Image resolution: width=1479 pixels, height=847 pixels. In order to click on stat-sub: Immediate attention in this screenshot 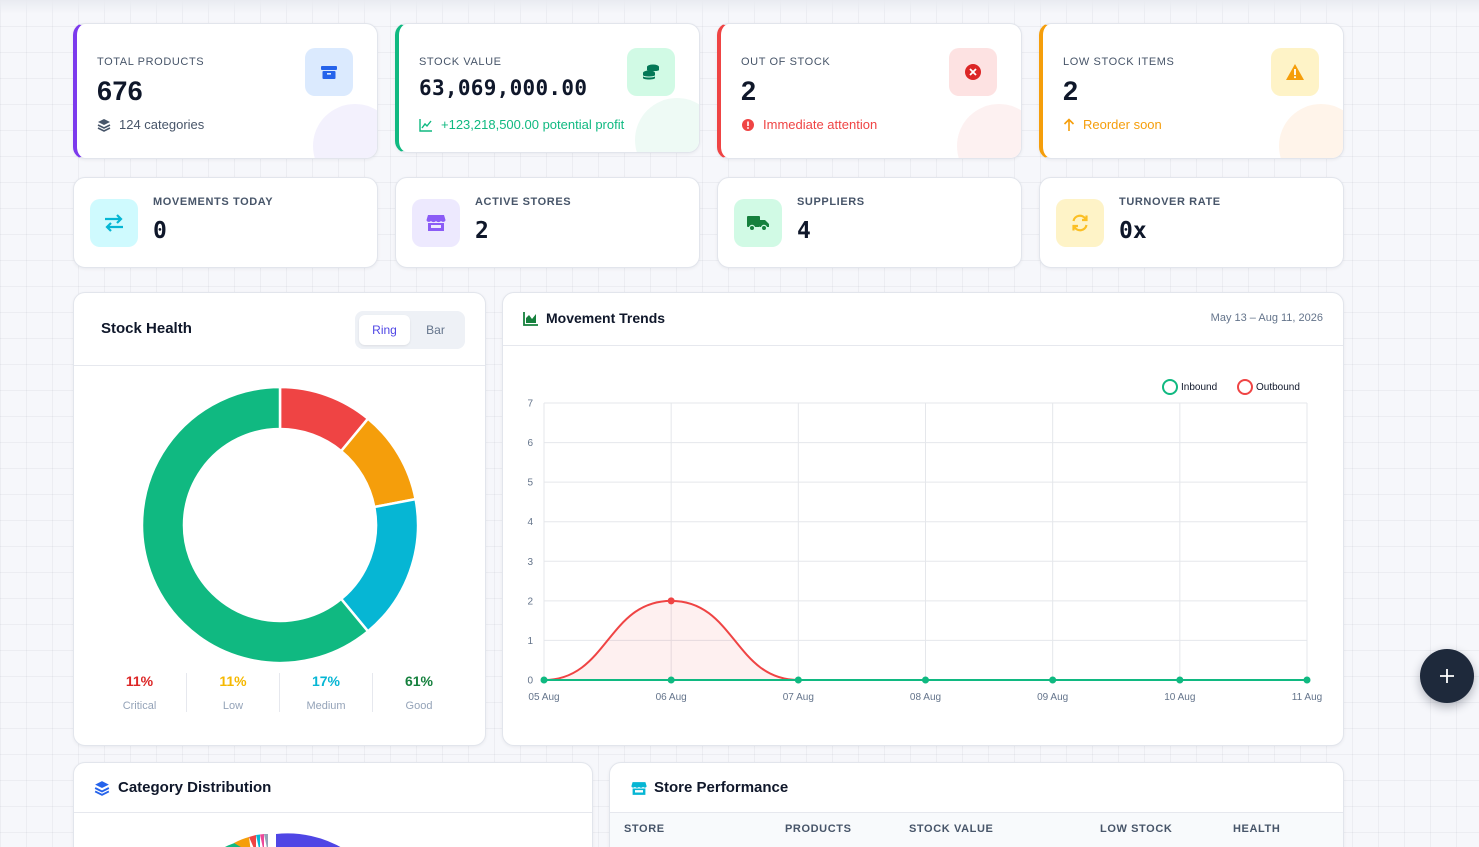, I will do `click(809, 124)`.